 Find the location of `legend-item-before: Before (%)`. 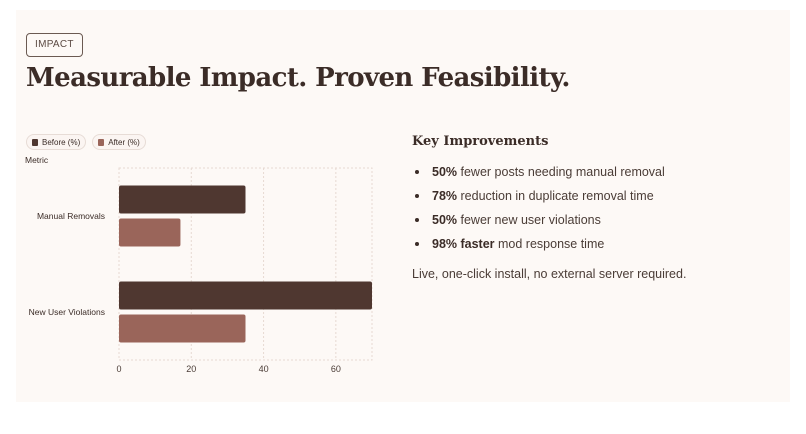

legend-item-before: Before (%) is located at coordinates (56, 142).